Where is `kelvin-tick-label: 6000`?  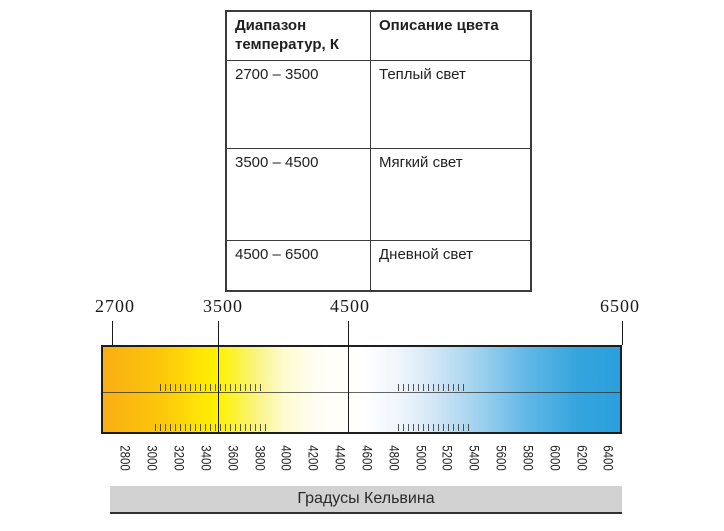
kelvin-tick-label: 6000 is located at coordinates (555, 458).